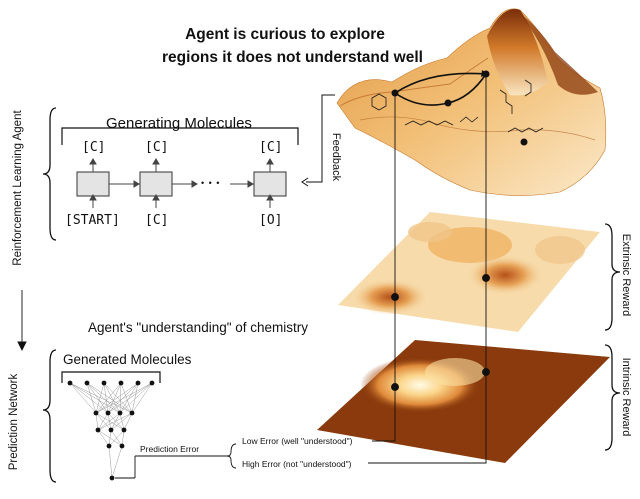  What do you see at coordinates (297, 464) in the screenshot?
I see `high-error-label: High Error (not "understood")` at bounding box center [297, 464].